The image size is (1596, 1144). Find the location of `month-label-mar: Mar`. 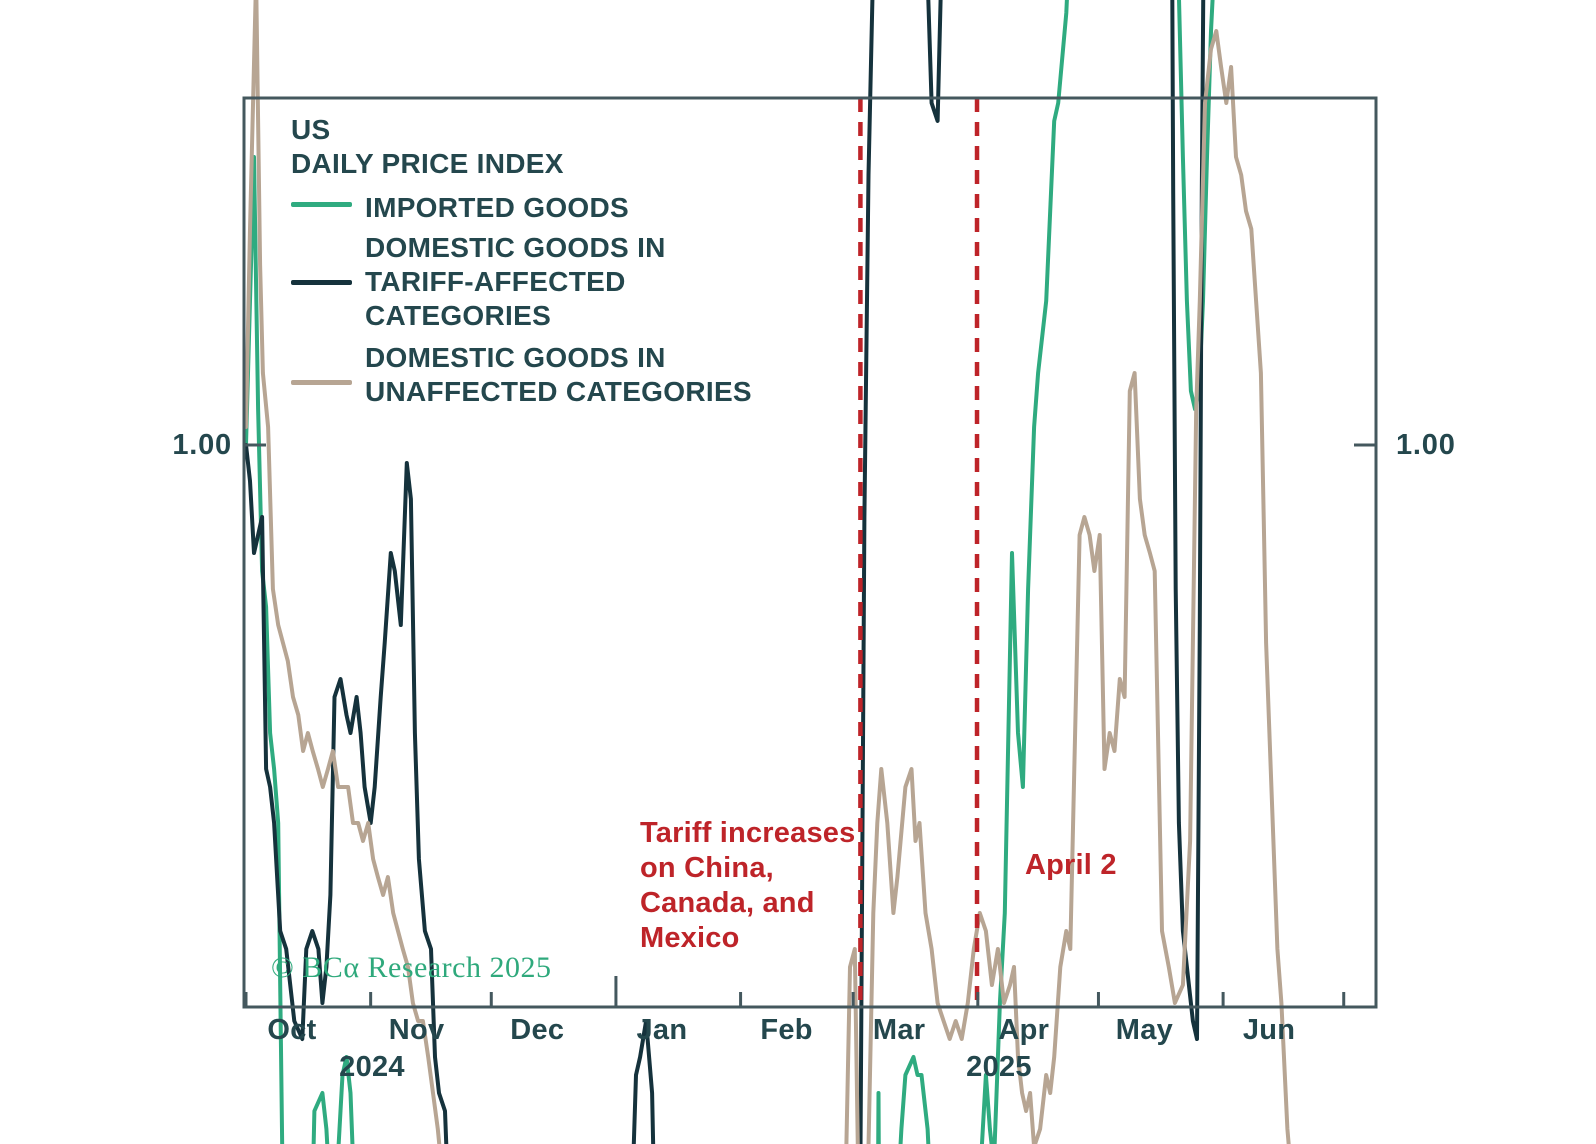

month-label-mar: Mar is located at coordinates (899, 1030).